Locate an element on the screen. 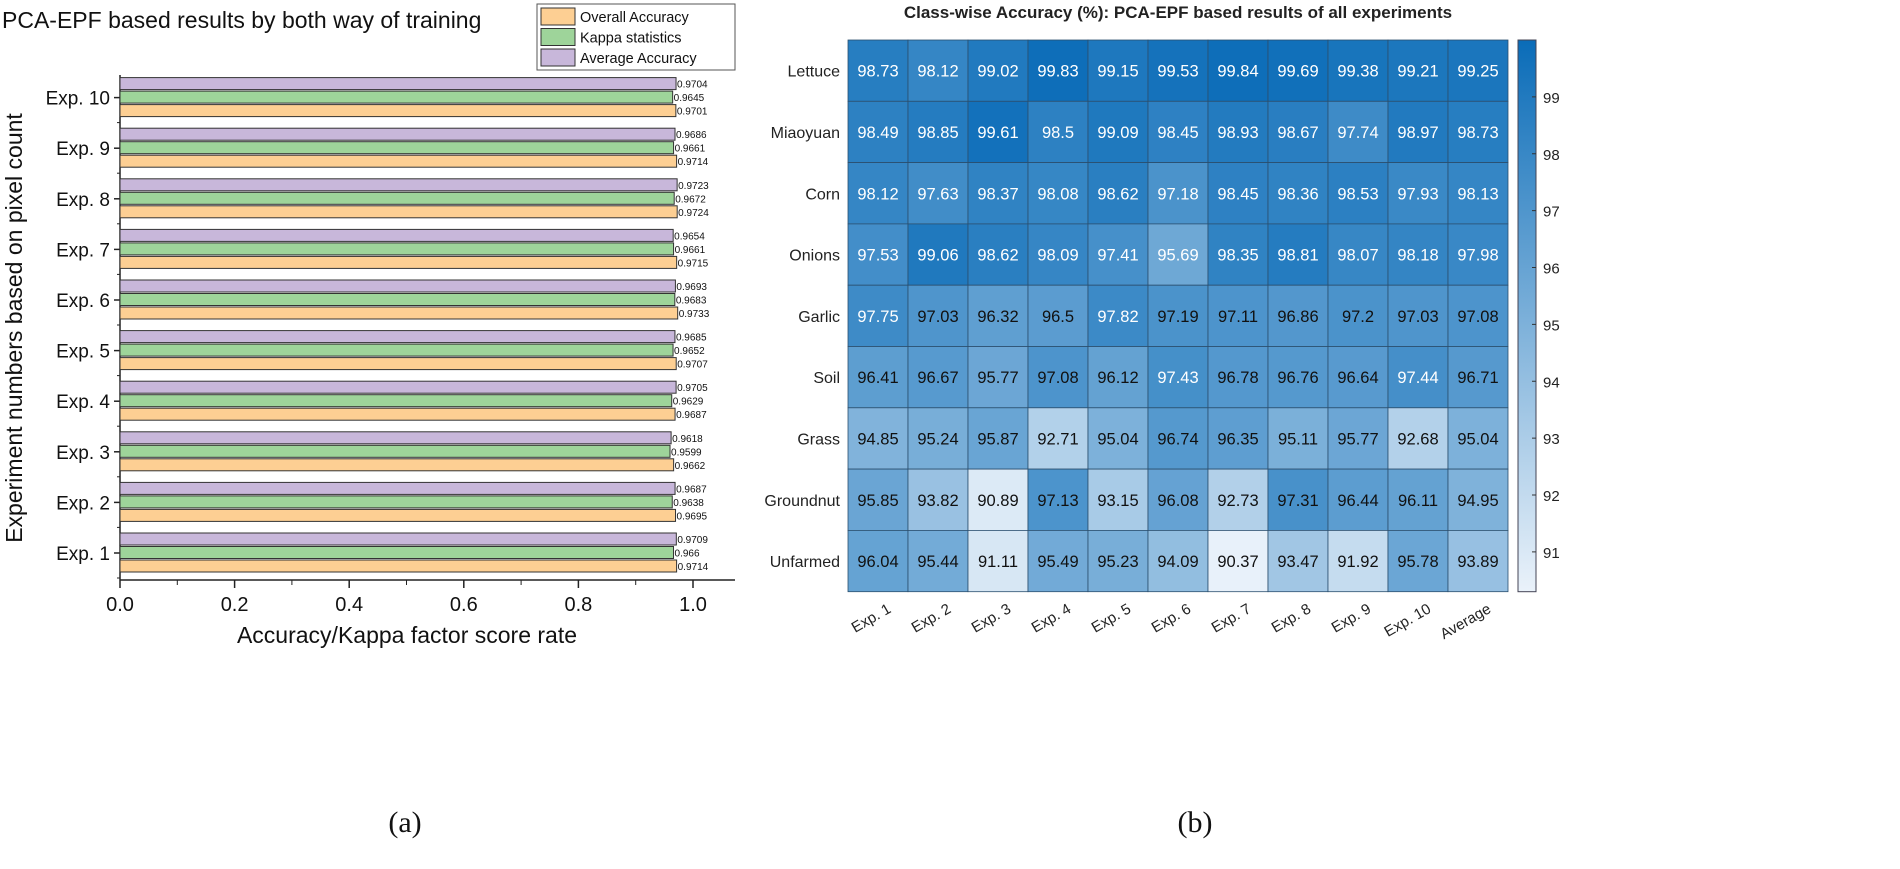 The height and width of the screenshot is (869, 1900). heatmap-cell-value: 96.11 is located at coordinates (1418, 501).